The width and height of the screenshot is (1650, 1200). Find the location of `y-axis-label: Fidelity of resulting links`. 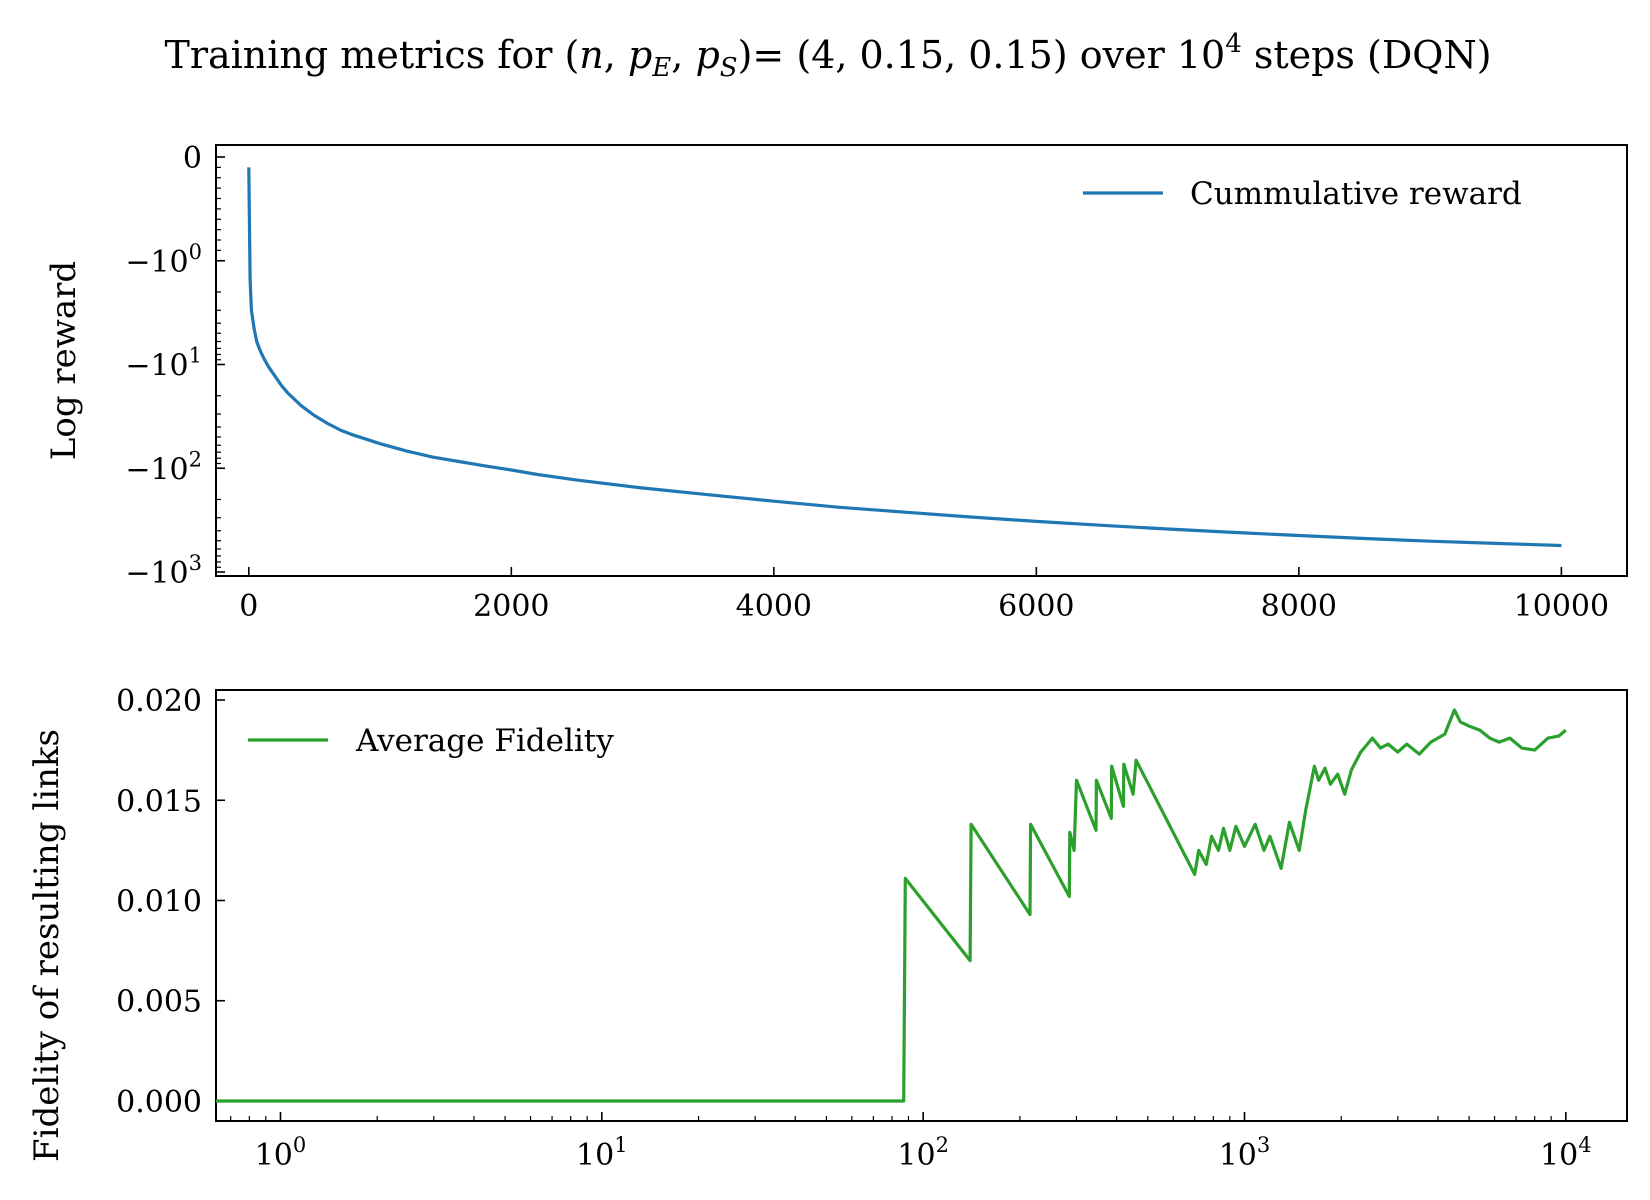

y-axis-label: Fidelity of resulting links is located at coordinates (47, 945).